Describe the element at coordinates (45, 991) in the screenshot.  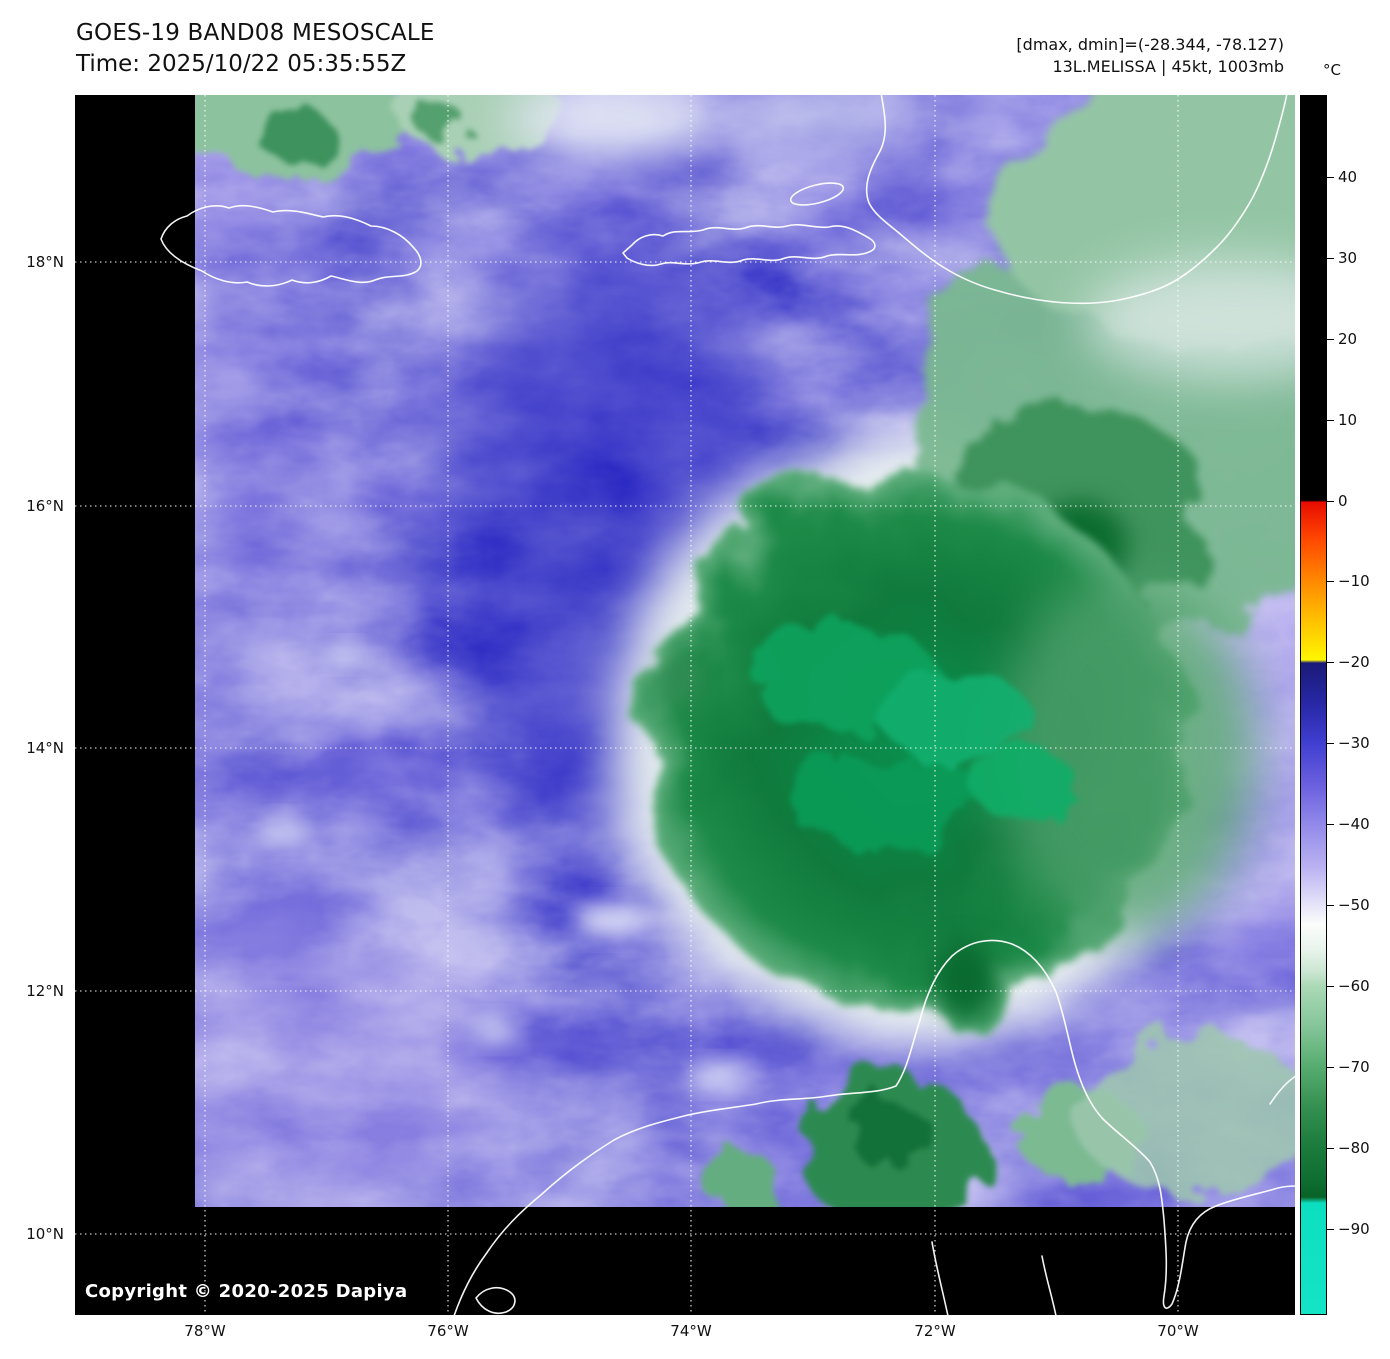
I see `lat-tick-12n: 12°N` at that location.